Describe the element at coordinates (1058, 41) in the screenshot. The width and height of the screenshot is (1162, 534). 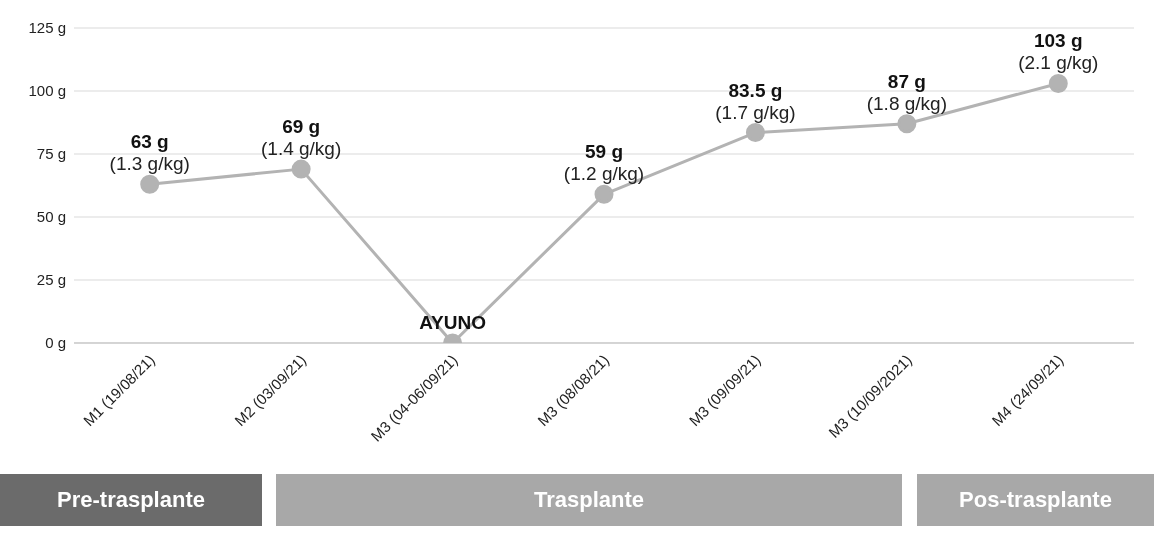
I see `data-label: 103 g` at that location.